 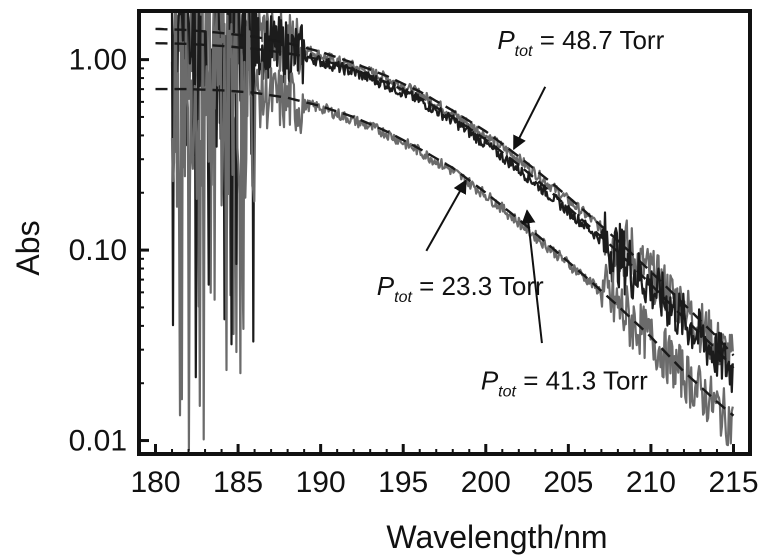 I want to click on x-tick-label: 190, so click(x=321, y=482).